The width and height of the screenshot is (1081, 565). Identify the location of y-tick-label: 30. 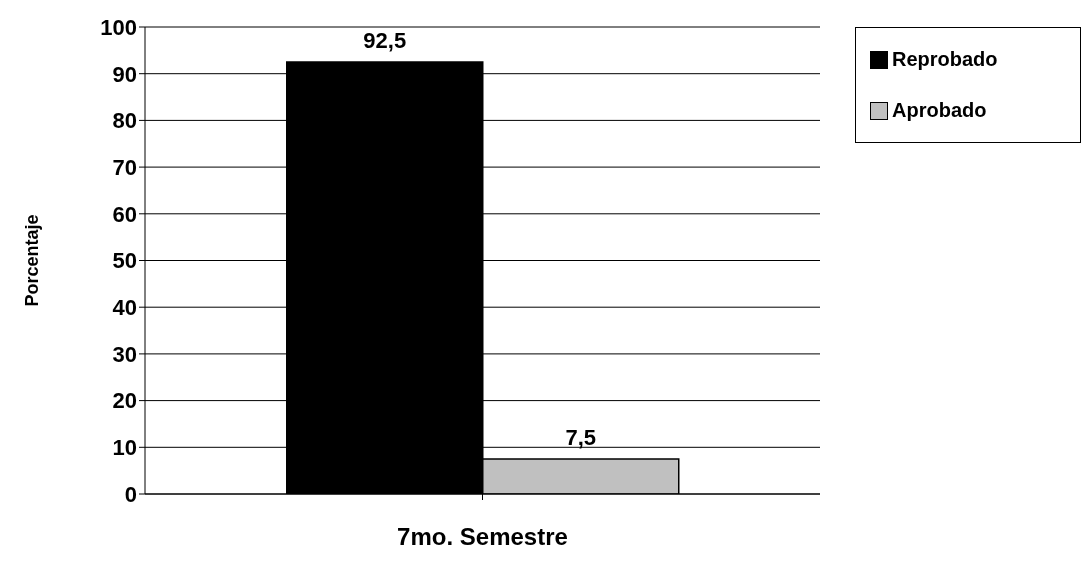
(124, 354).